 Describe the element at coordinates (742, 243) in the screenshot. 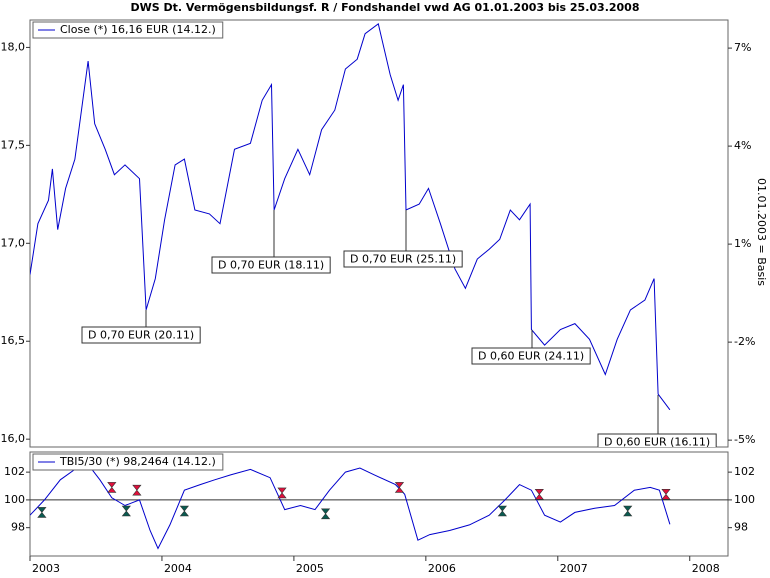

I see `y2-tick-label: 1%` at that location.